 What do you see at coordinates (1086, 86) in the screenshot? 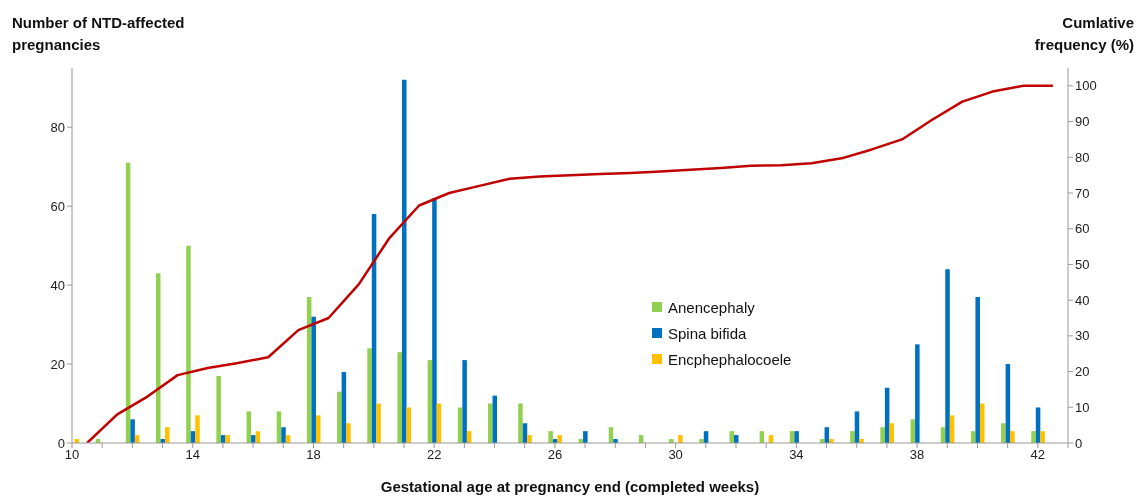
I see `y2-tick-label: 100` at bounding box center [1086, 86].